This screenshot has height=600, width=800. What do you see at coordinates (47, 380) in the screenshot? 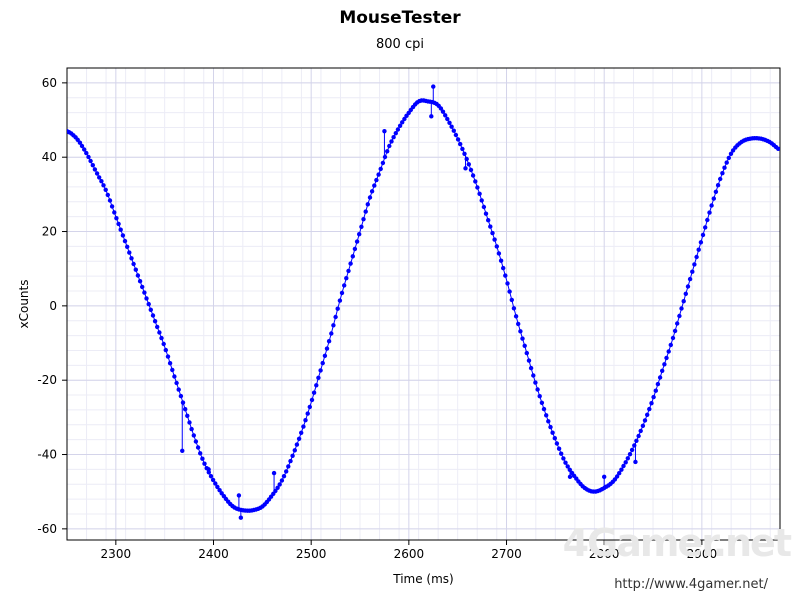
I see `y-tick-label: -20` at bounding box center [47, 380].